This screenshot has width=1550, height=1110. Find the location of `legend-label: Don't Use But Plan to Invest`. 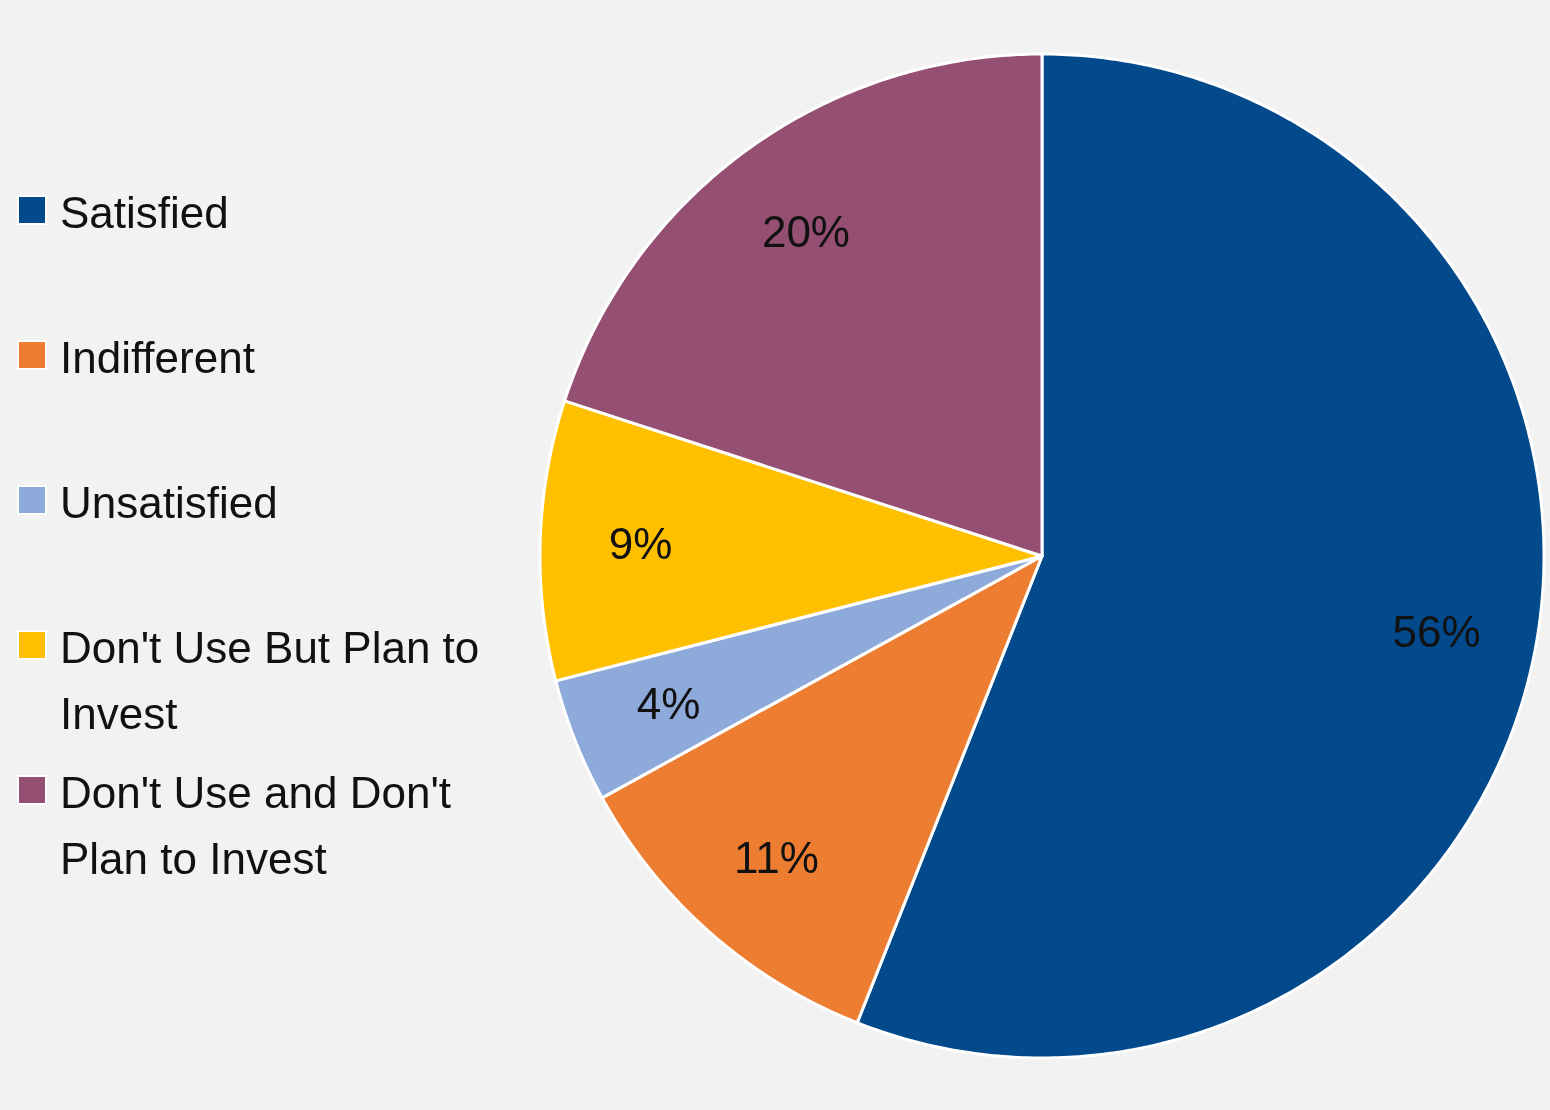

legend-label: Don't Use But Plan to Invest is located at coordinates (270, 680).